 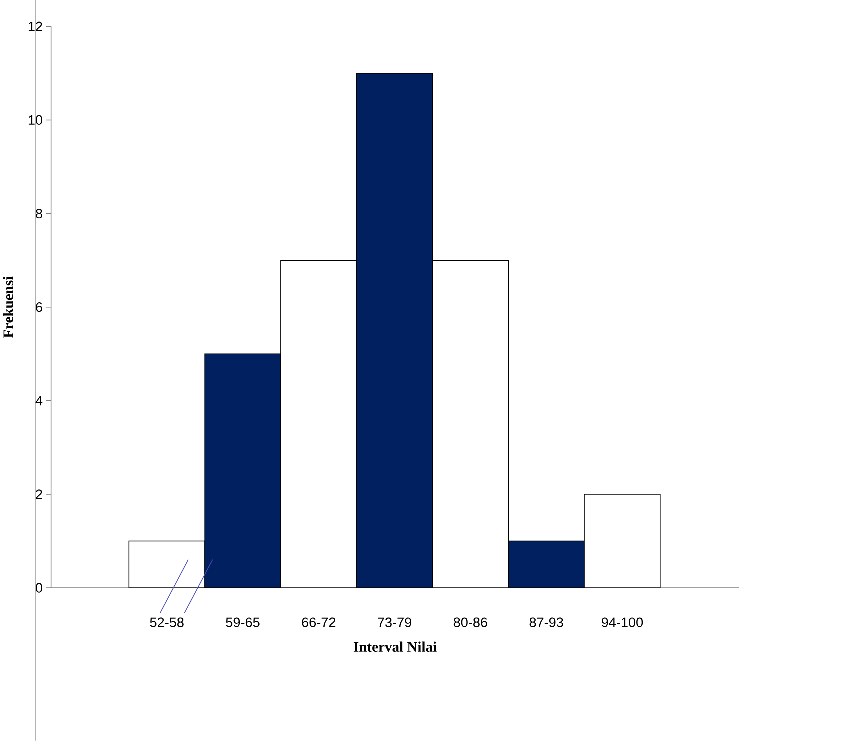 What do you see at coordinates (547, 623) in the screenshot?
I see `x-tick-label: 87-93` at bounding box center [547, 623].